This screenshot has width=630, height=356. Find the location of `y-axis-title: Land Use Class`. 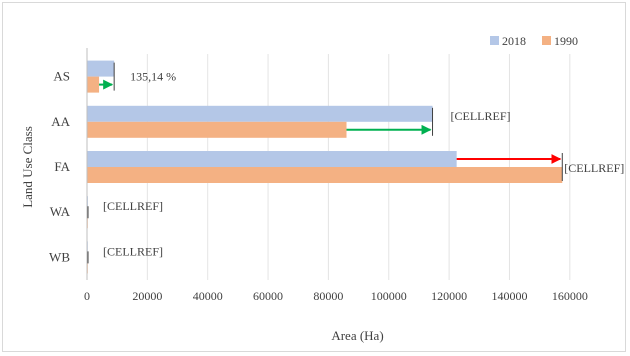

y-axis-title: Land Use Class is located at coordinates (27, 167).